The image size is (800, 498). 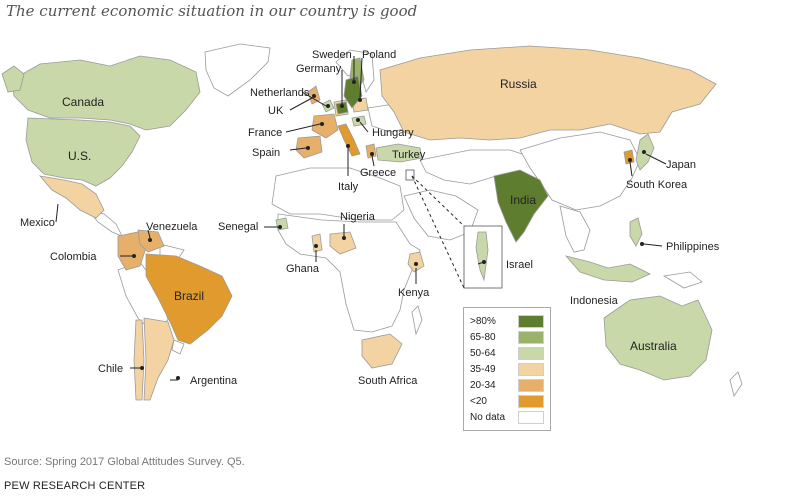 I want to click on legend-label: 20-34, so click(x=483, y=385).